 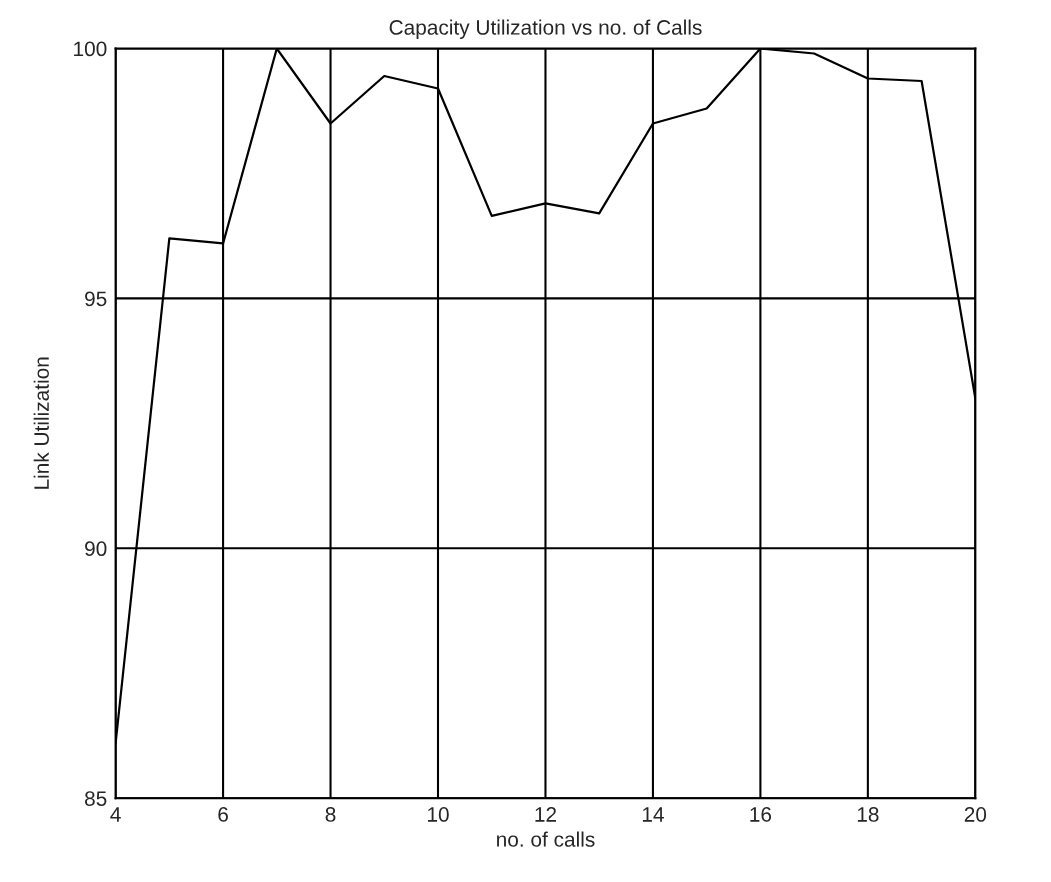 What do you see at coordinates (90, 49) in the screenshot?
I see `y-tick-label: 100` at bounding box center [90, 49].